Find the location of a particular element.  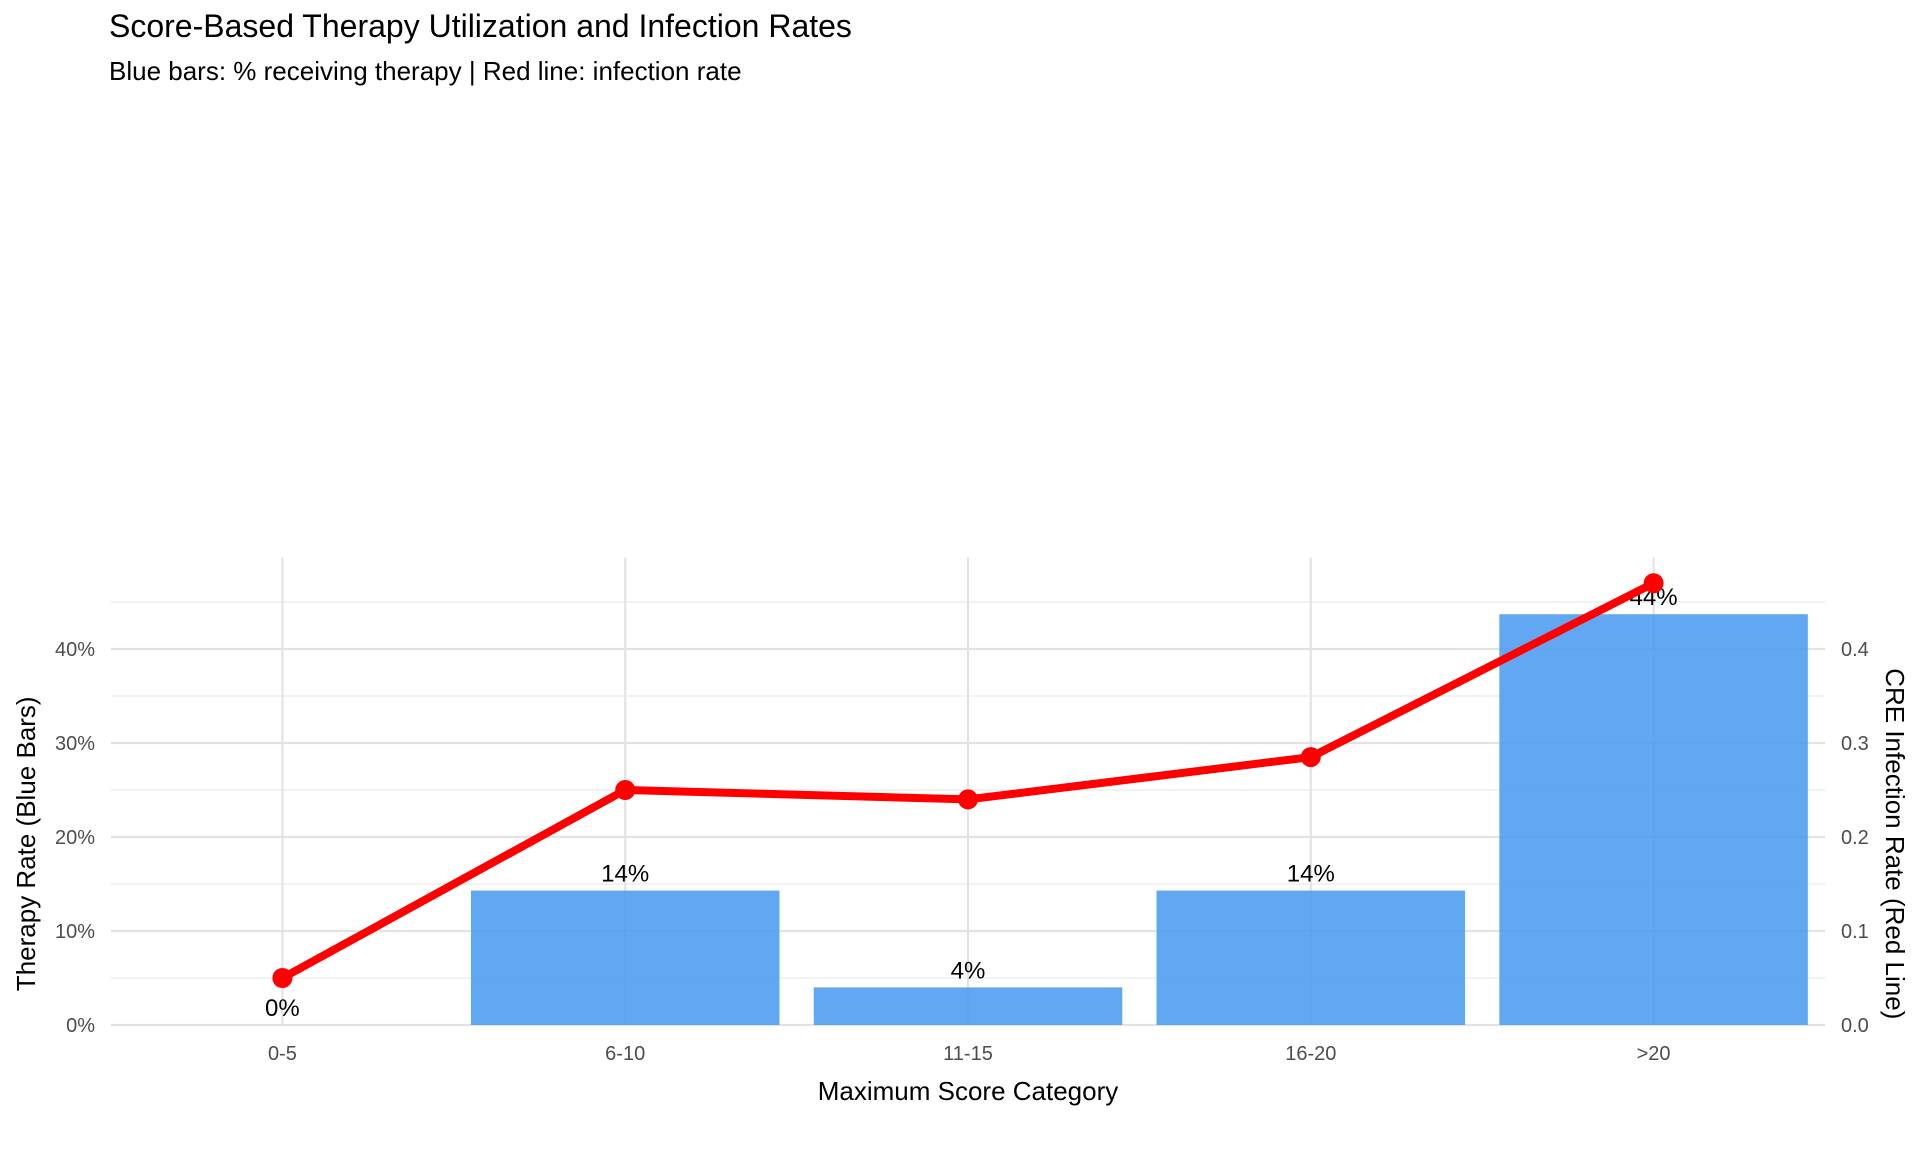

x-tick-label: >20 is located at coordinates (1654, 1054).